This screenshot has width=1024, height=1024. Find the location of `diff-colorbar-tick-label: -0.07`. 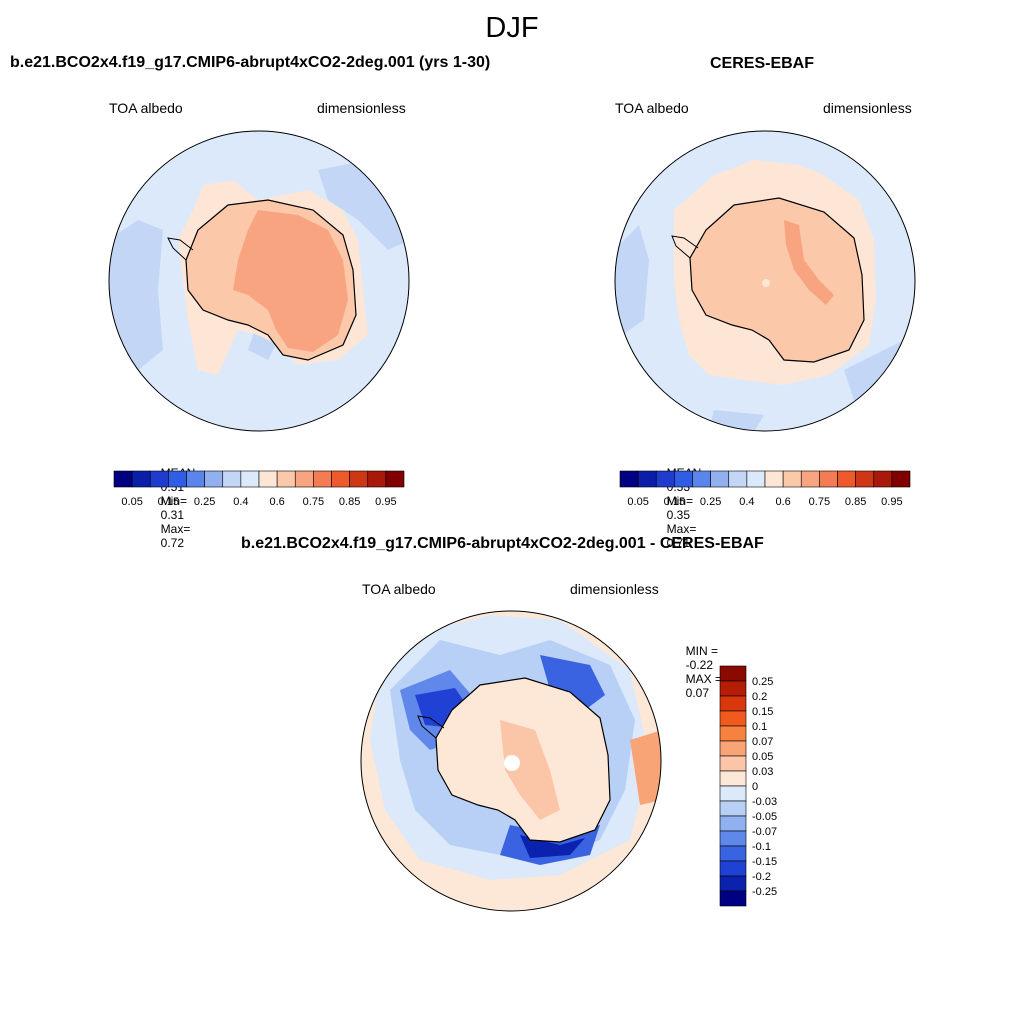

diff-colorbar-tick-label: -0.07 is located at coordinates (764, 832).